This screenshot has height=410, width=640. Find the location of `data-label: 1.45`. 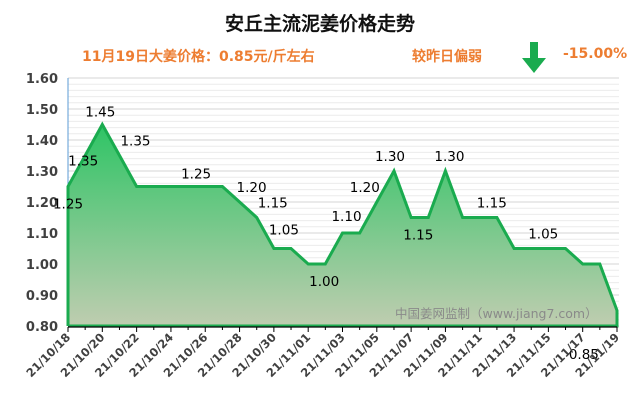

data-label: 1.45 is located at coordinates (100, 113).